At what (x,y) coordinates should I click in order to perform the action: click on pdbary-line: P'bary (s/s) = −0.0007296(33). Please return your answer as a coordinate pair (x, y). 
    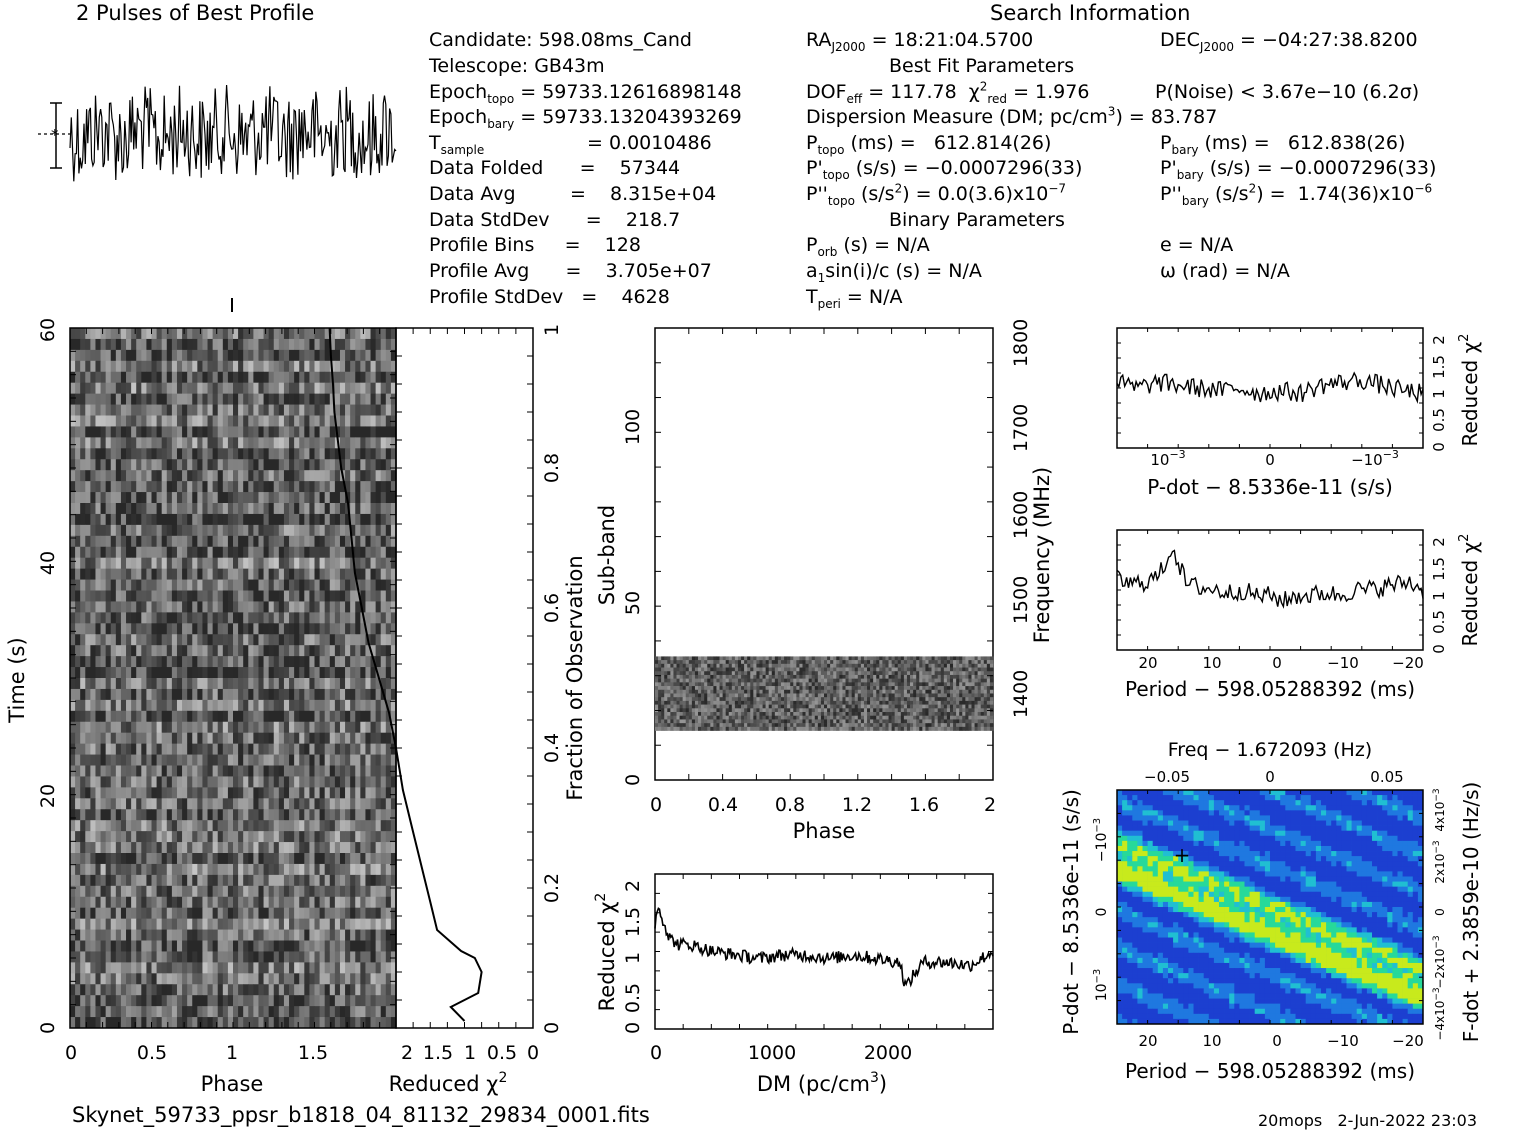
    Looking at the image, I should click on (1298, 169).